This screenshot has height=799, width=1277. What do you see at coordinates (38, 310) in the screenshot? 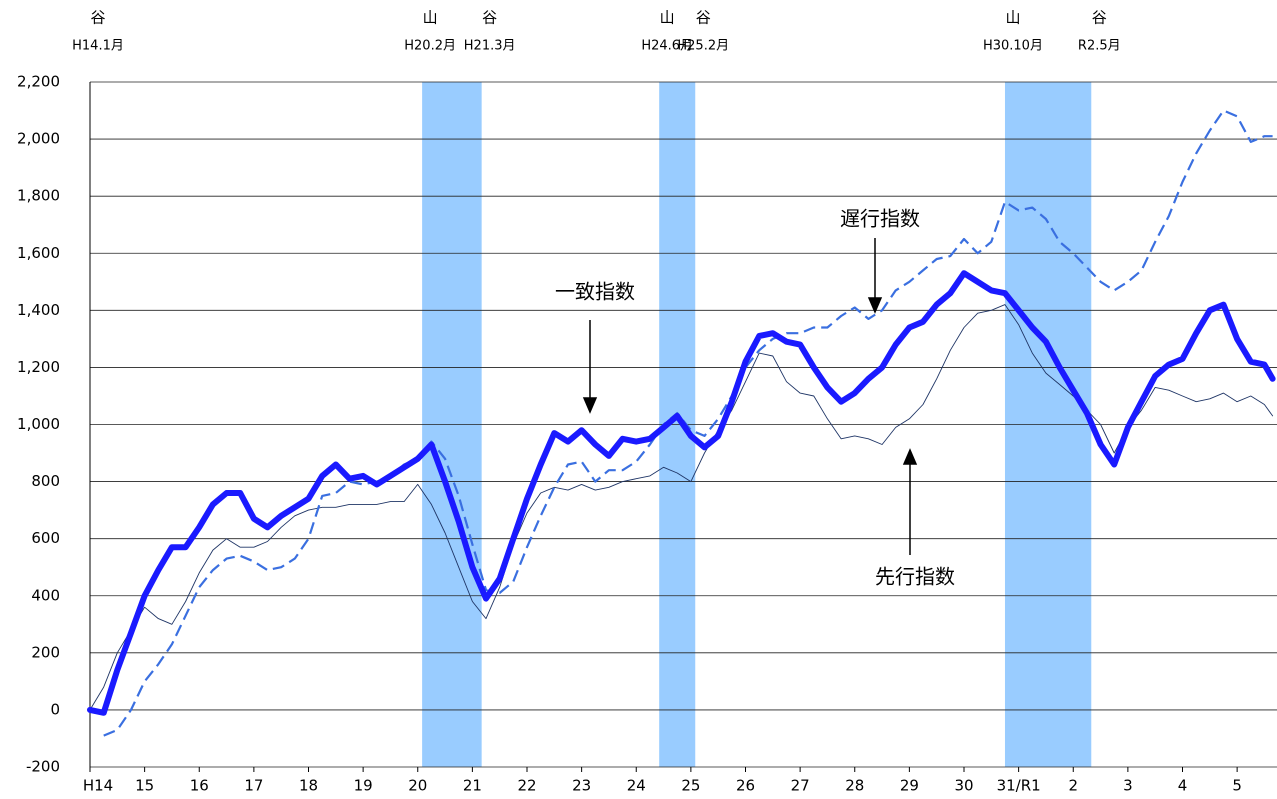
I see `y-tick-label: 1,400` at bounding box center [38, 310].